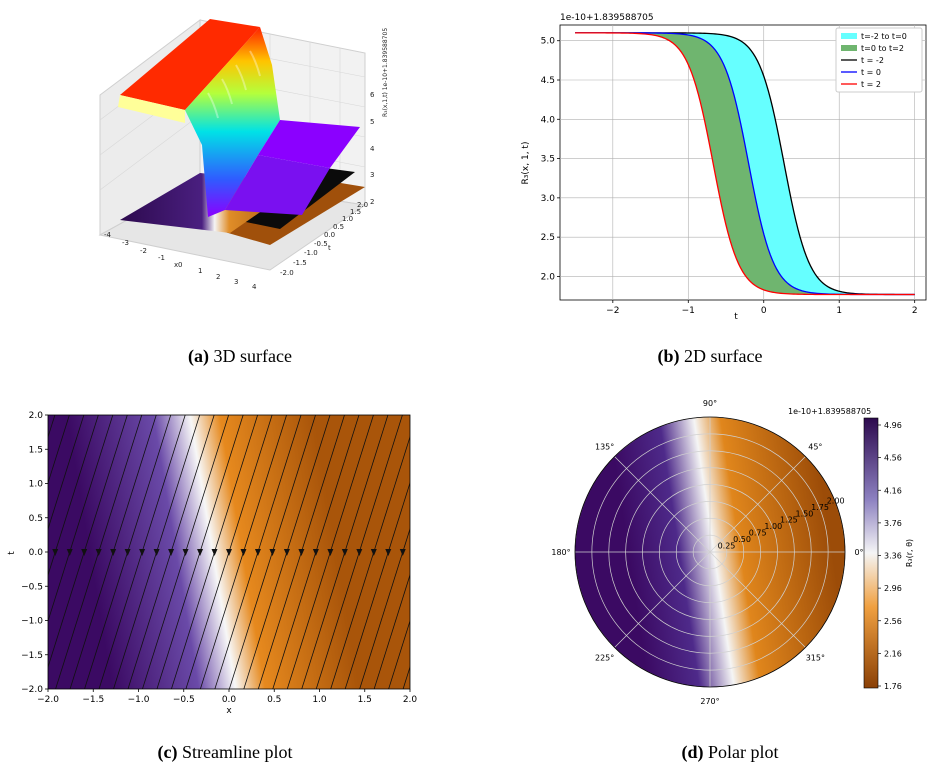 The image size is (937, 769). I want to click on colorbar-tick-label: 2.56, so click(893, 621).